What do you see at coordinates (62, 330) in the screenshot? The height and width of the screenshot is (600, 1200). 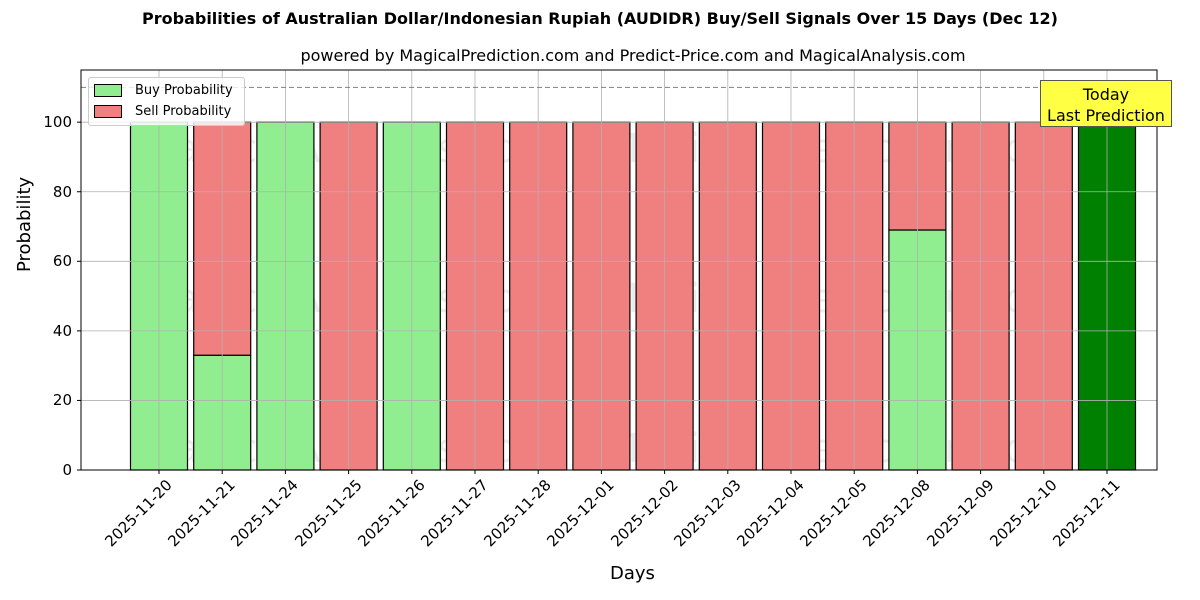 I see `y-tick-label: 40` at bounding box center [62, 330].